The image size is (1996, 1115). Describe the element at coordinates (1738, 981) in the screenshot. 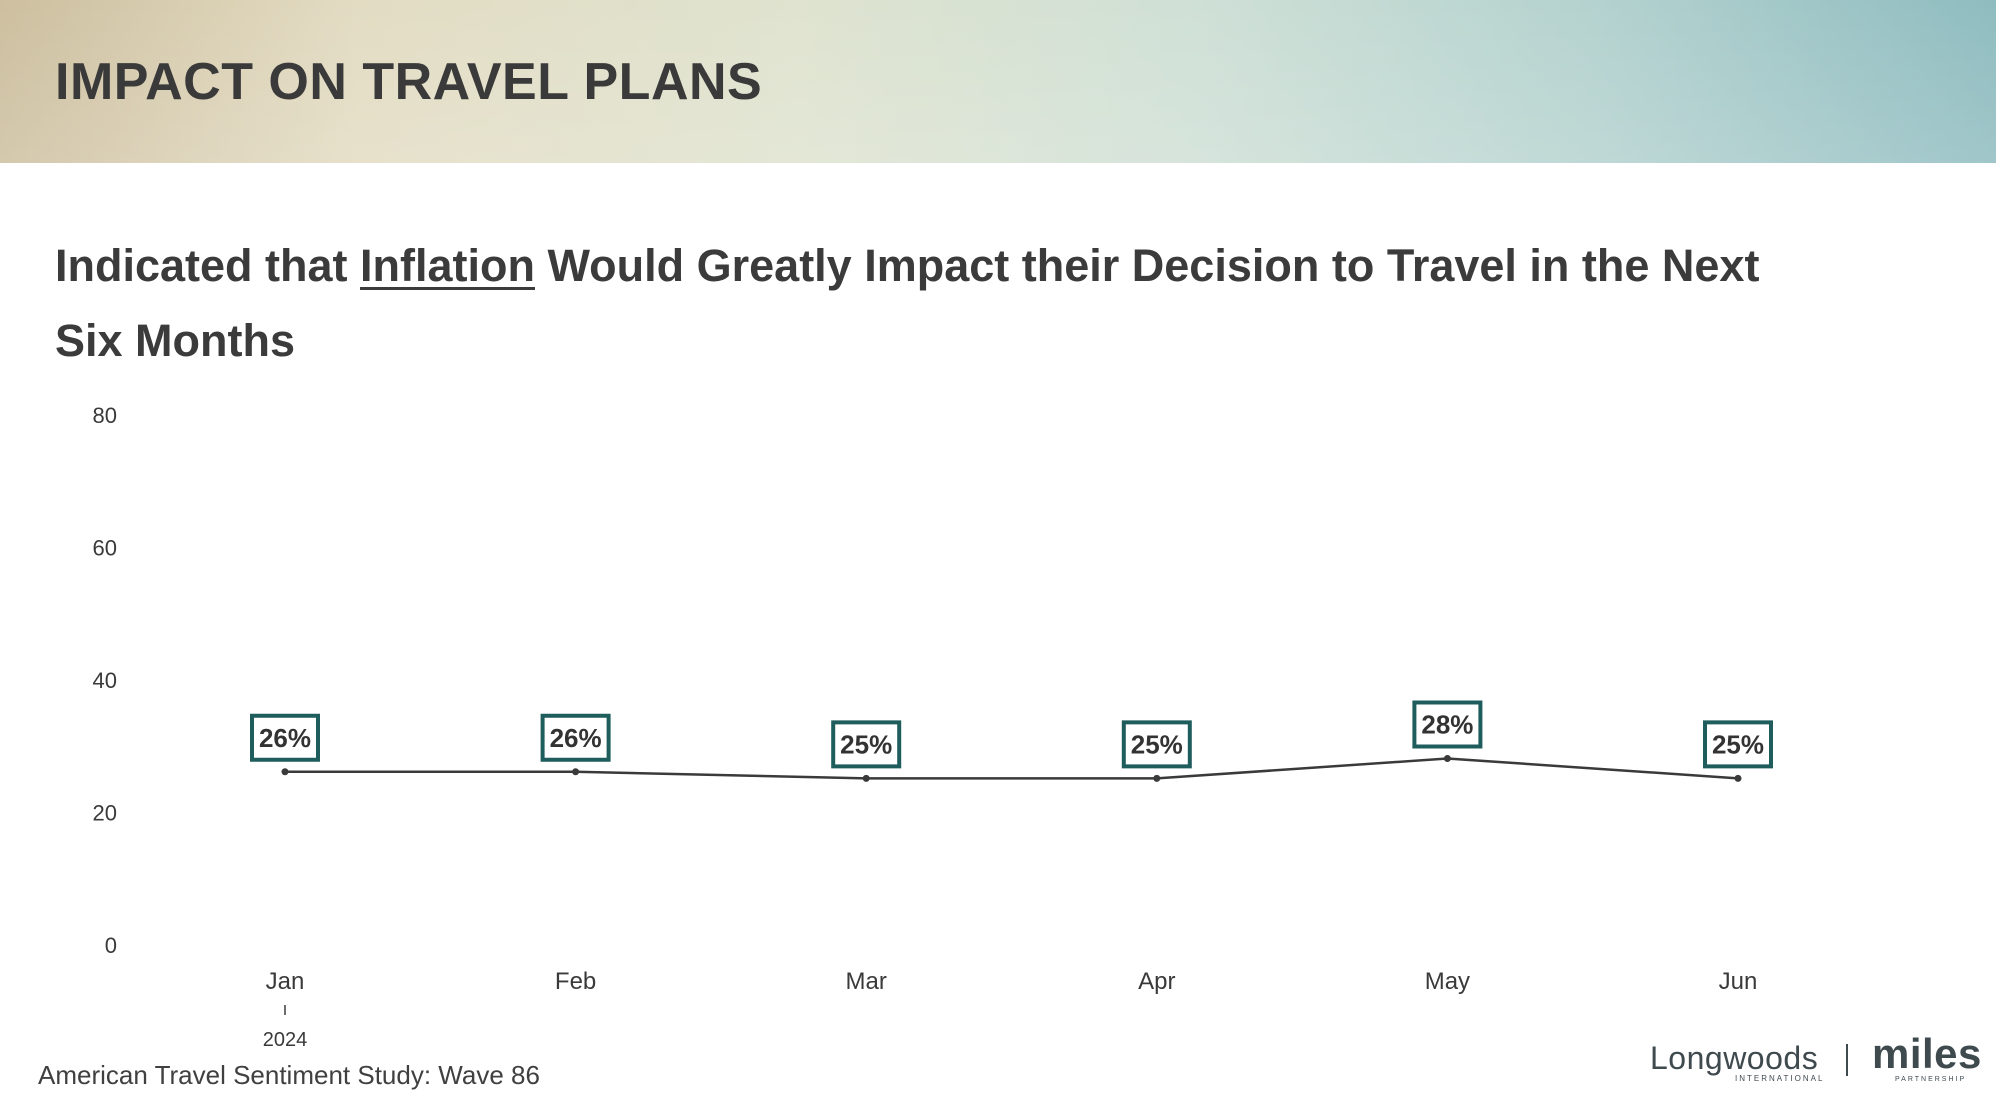

I see `x-tick-label: Jun` at that location.